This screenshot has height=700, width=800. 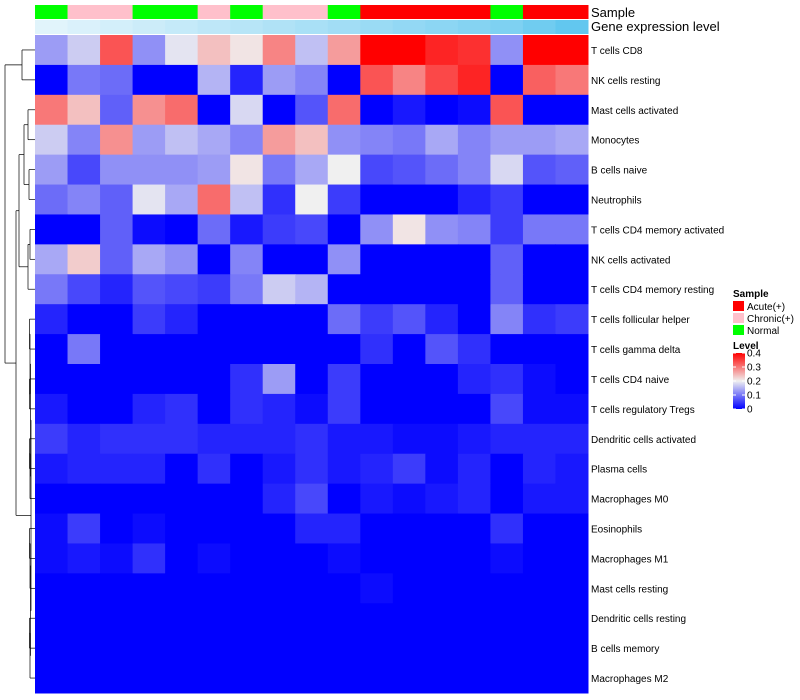 What do you see at coordinates (746, 346) in the screenshot?
I see `legend-level-title: Level` at bounding box center [746, 346].